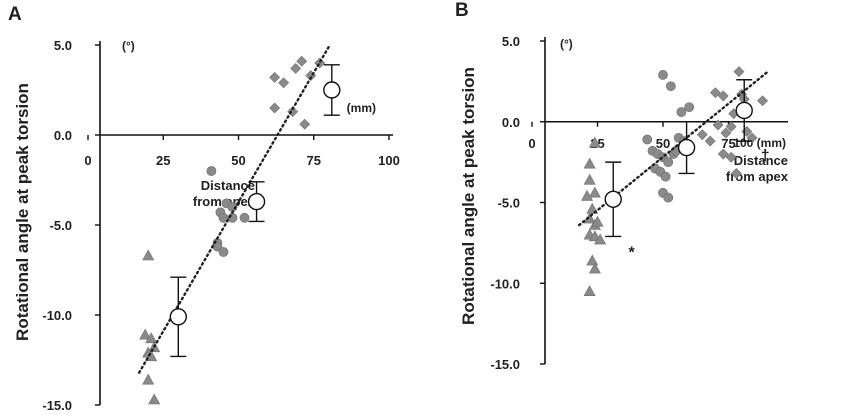 The width and height of the screenshot is (866, 415). What do you see at coordinates (361, 108) in the screenshot?
I see `panel-a-x-unit: (mm)` at bounding box center [361, 108].